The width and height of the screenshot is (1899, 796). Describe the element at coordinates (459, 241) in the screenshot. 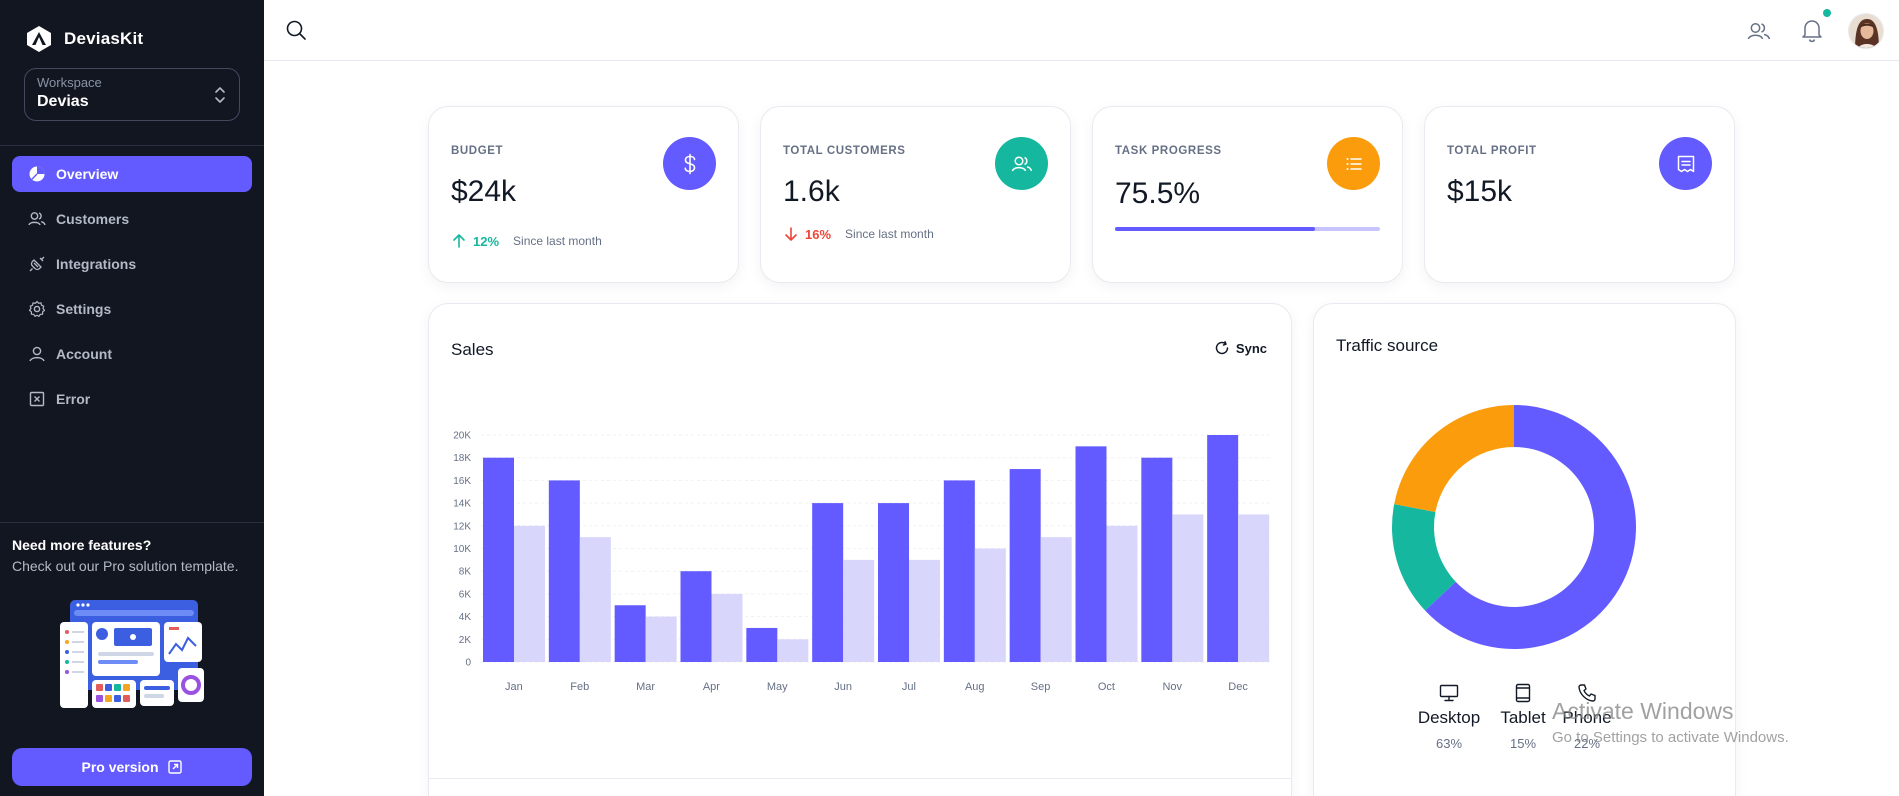

I see `arrow-up-icon` at that location.